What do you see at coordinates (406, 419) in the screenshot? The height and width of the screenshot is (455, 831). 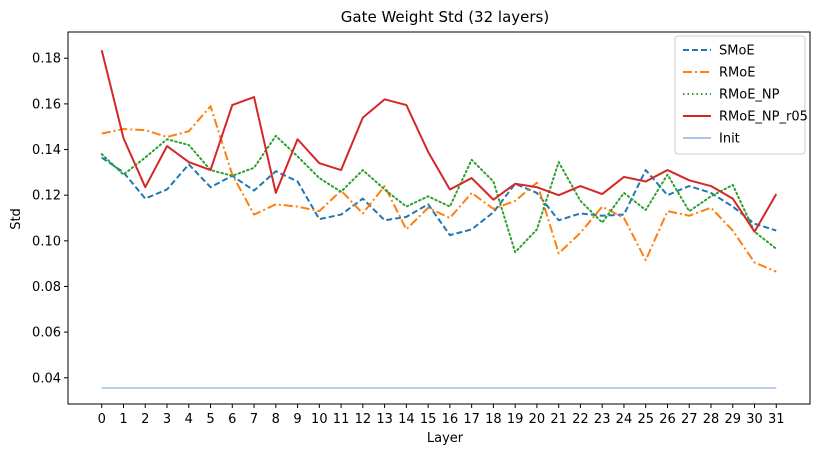 I see `x-tick-label: 14` at bounding box center [406, 419].